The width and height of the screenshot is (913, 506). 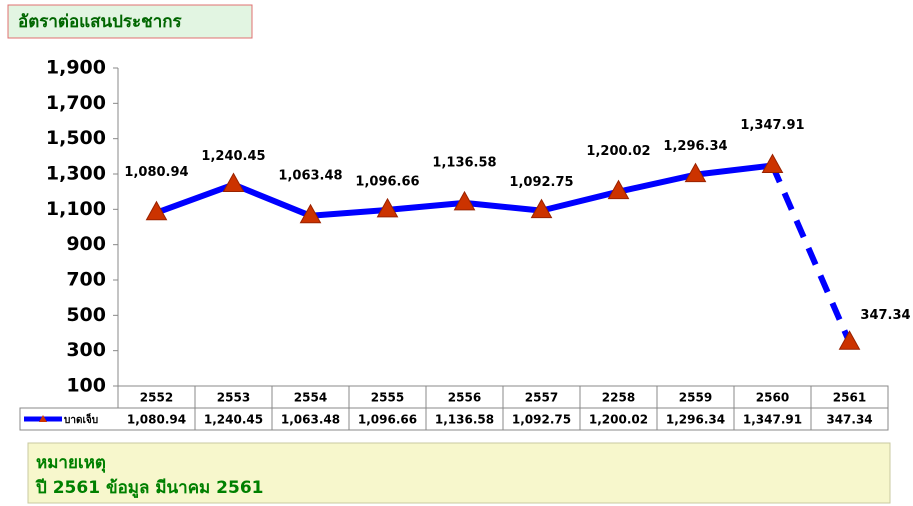 What do you see at coordinates (811, 254) in the screenshot?
I see `line-dashed` at bounding box center [811, 254].